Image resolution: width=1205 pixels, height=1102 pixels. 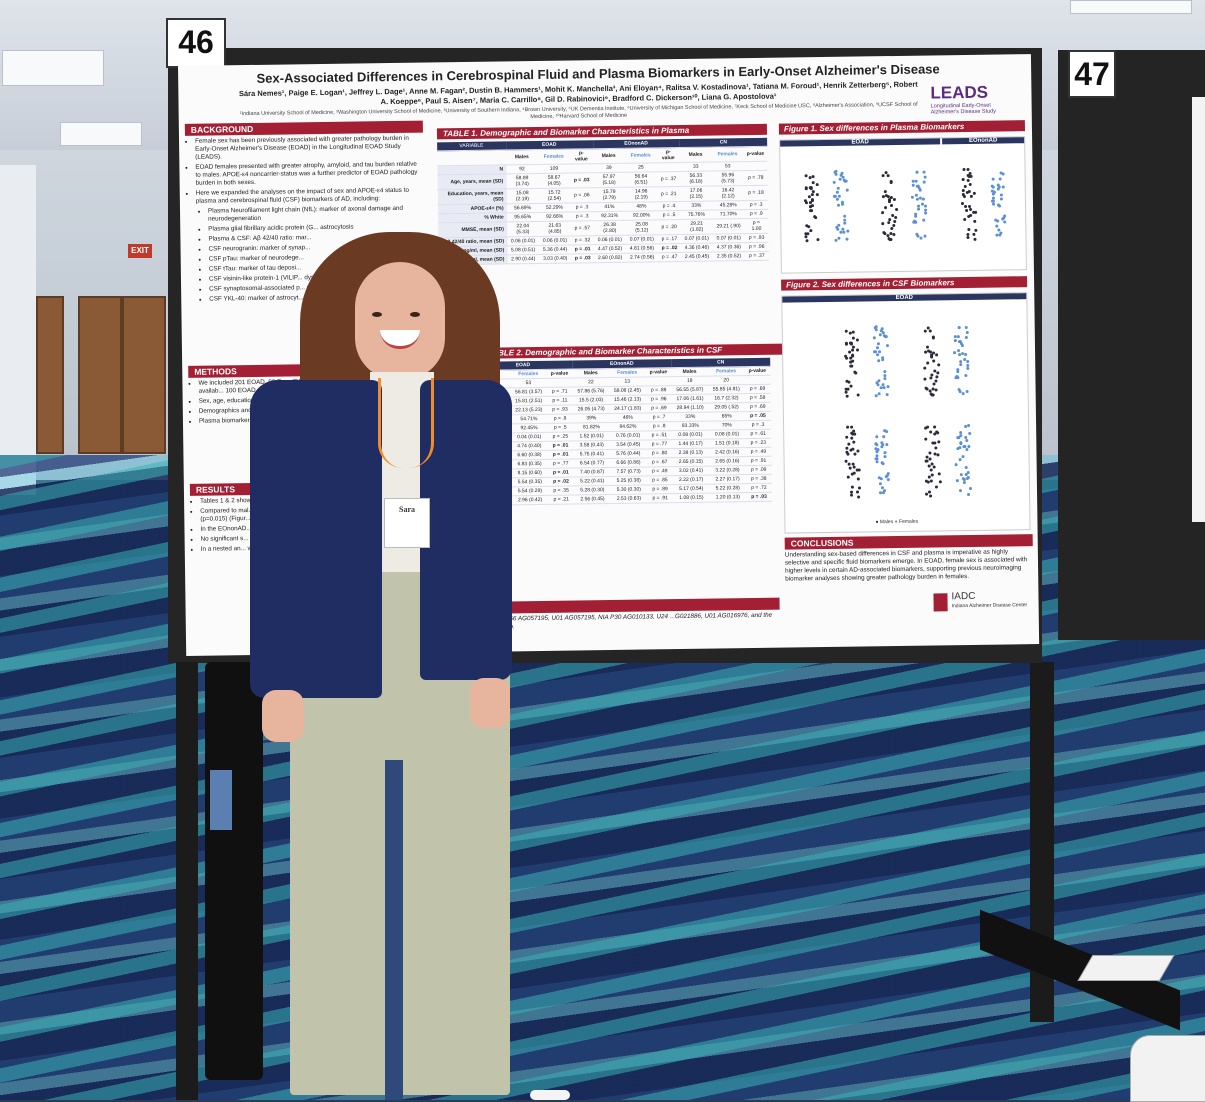 I want to click on table-cell: 41%, so click(x=609, y=207).